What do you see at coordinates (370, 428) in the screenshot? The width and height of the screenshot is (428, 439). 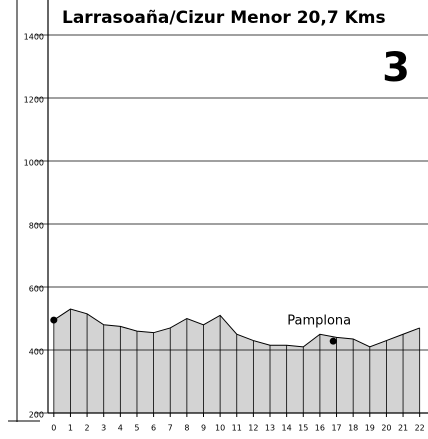 I see `x-tick-label: 19` at bounding box center [370, 428].